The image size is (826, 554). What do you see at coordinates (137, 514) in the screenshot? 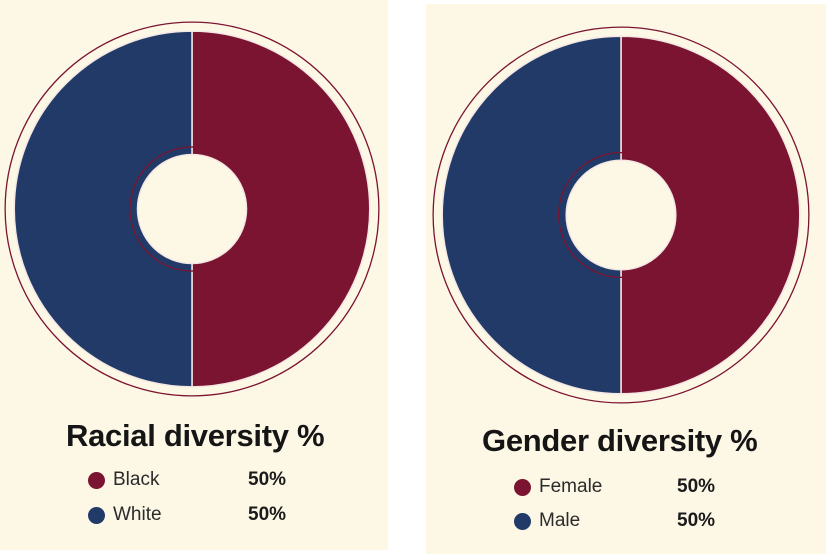
I see `legend-label: White` at bounding box center [137, 514].